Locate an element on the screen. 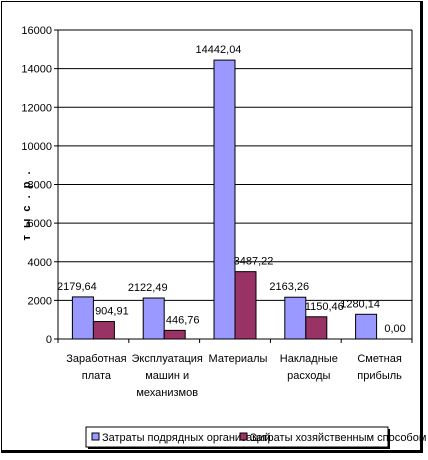 The width and height of the screenshot is (428, 460). y-tick-label: 16000 is located at coordinates (36, 31).